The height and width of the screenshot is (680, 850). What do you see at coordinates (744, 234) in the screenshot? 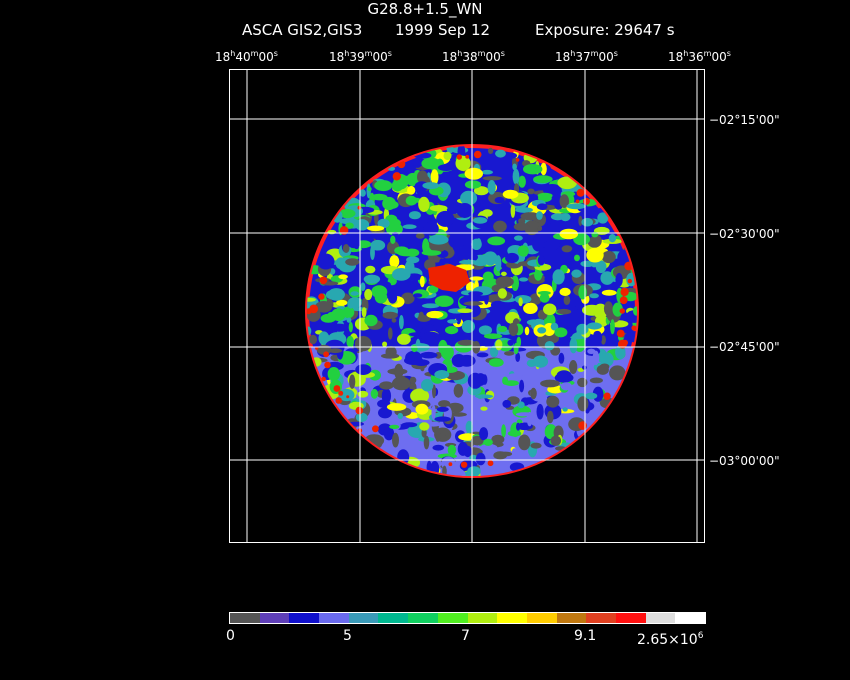
I see `dec-tick-label: −02°30'00"` at bounding box center [744, 234].